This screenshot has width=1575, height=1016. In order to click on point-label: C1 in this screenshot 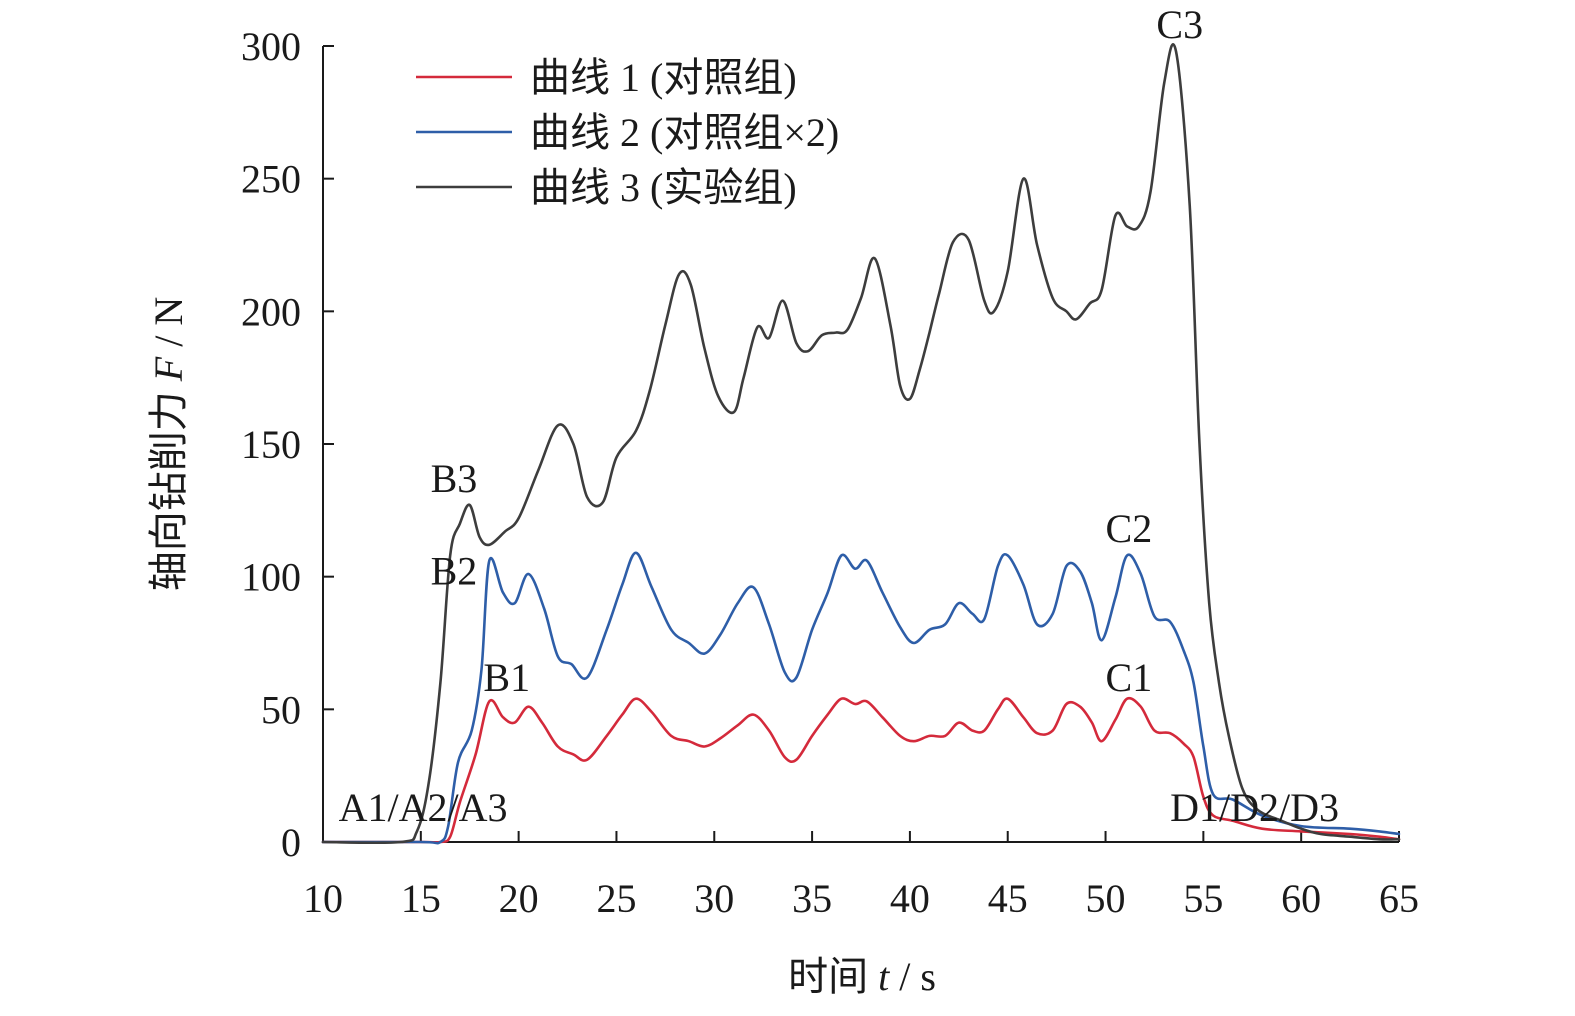, I will do `click(1129, 677)`.